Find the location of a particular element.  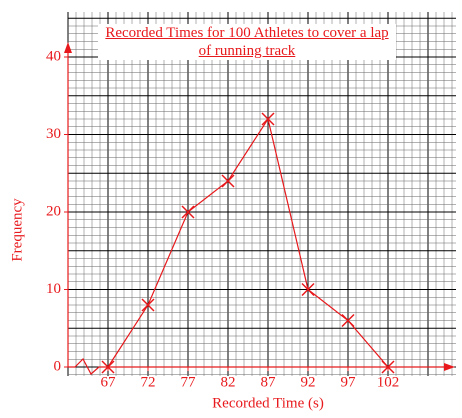

x-tick-label: 102 is located at coordinates (388, 382).